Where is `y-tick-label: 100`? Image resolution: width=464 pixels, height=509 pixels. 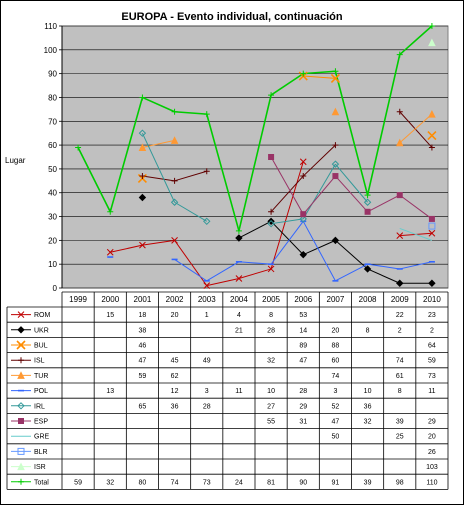
y-tick-label: 100 is located at coordinates (51, 50).